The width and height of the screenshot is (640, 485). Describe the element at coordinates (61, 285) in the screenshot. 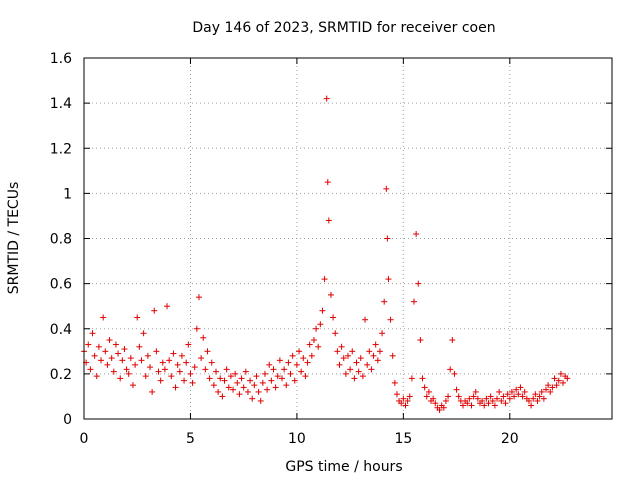

I see `y-tick-label: 0.6` at that location.